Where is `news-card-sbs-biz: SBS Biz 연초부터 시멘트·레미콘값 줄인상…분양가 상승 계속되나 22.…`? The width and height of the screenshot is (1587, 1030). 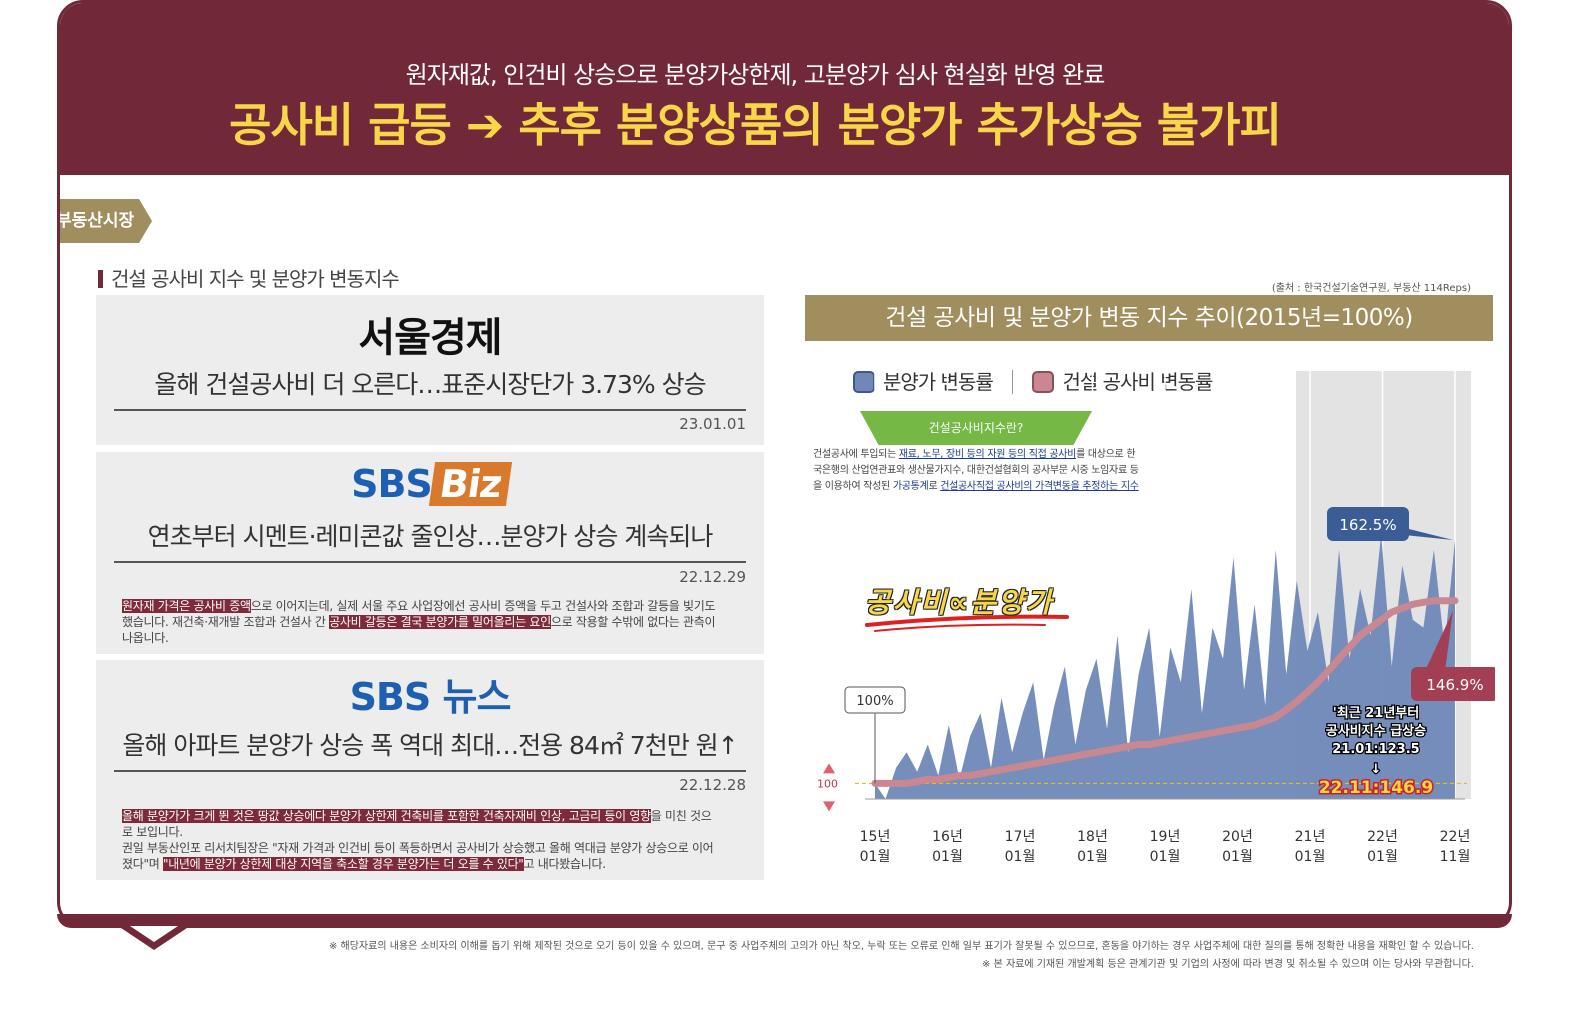
news-card-sbs-biz: SBS Biz 연초부터 시멘트·레미콘값 줄인상…분양가 상승 계속되나 22.… is located at coordinates (430, 553).